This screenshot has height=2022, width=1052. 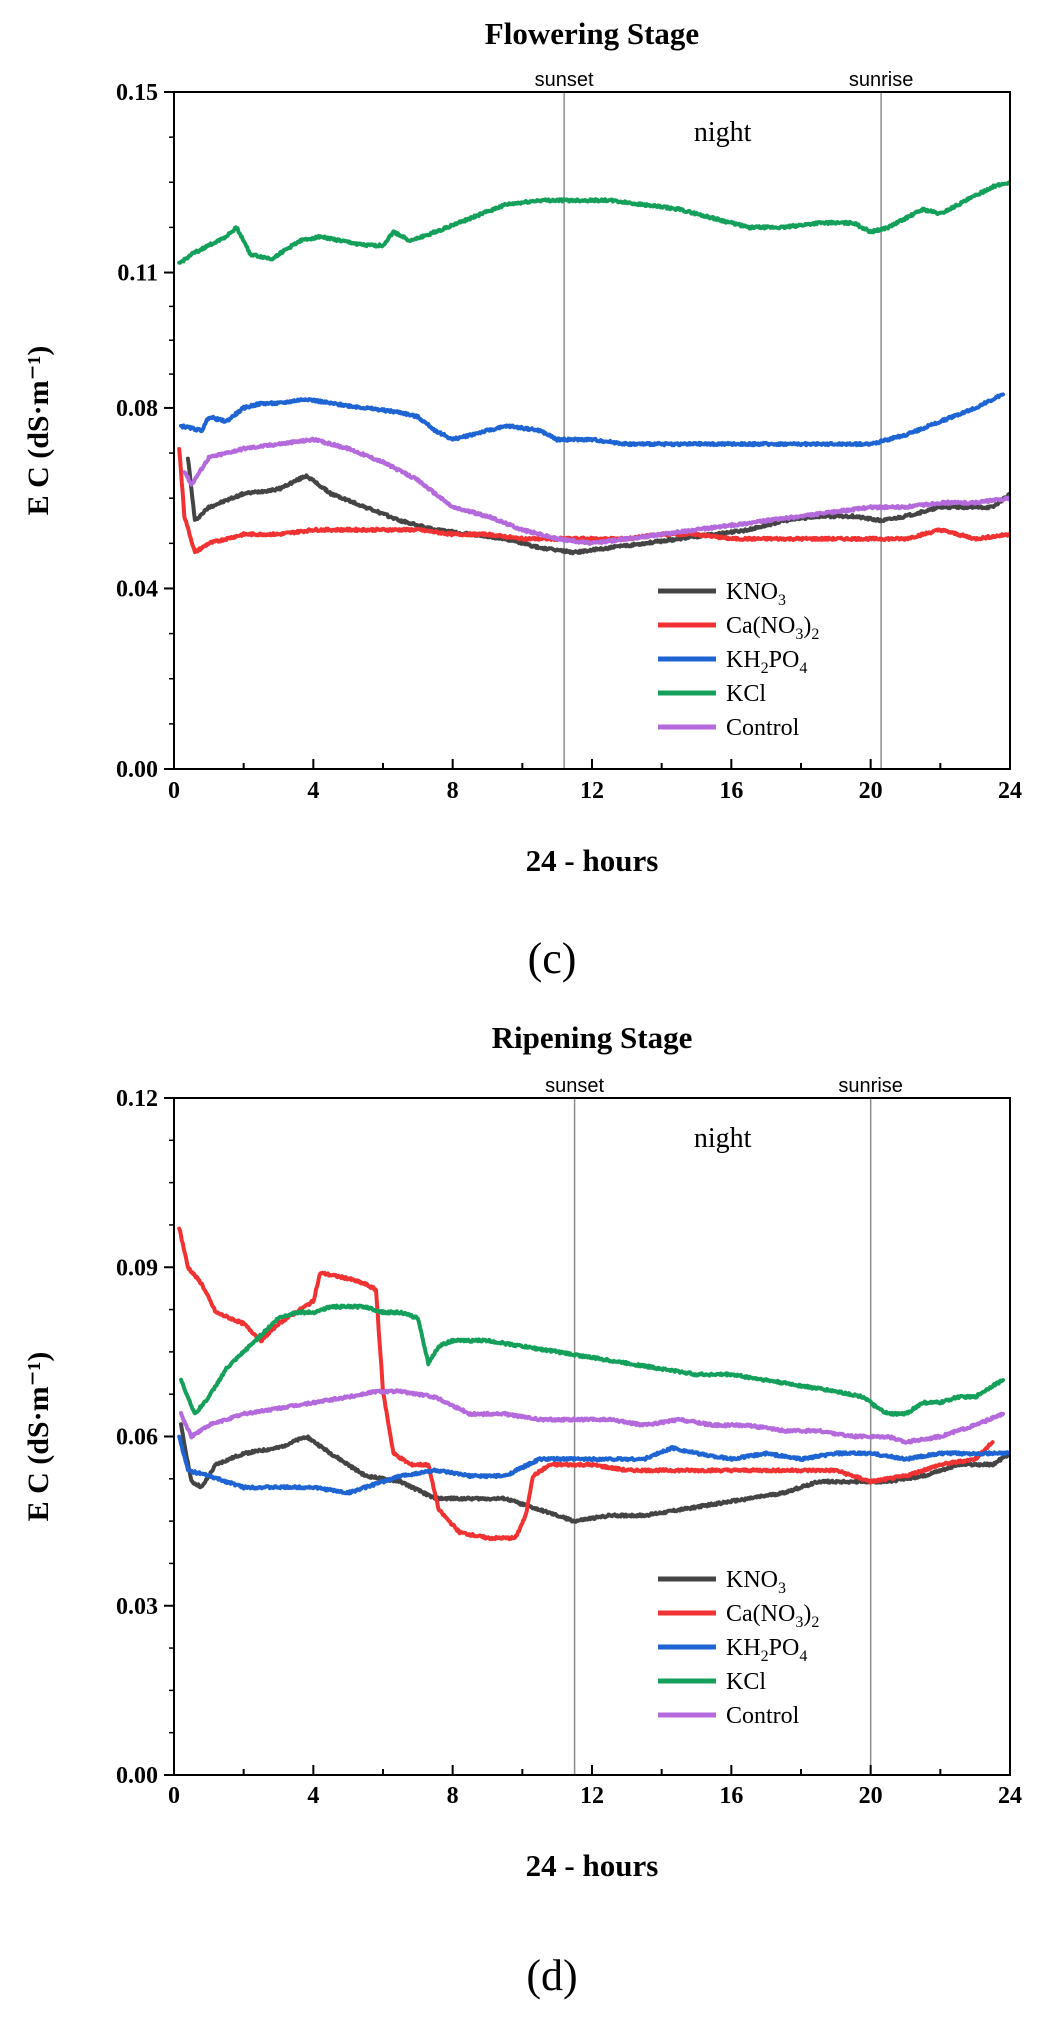 I want to click on chart-title: Flowering Stage, so click(x=592, y=33).